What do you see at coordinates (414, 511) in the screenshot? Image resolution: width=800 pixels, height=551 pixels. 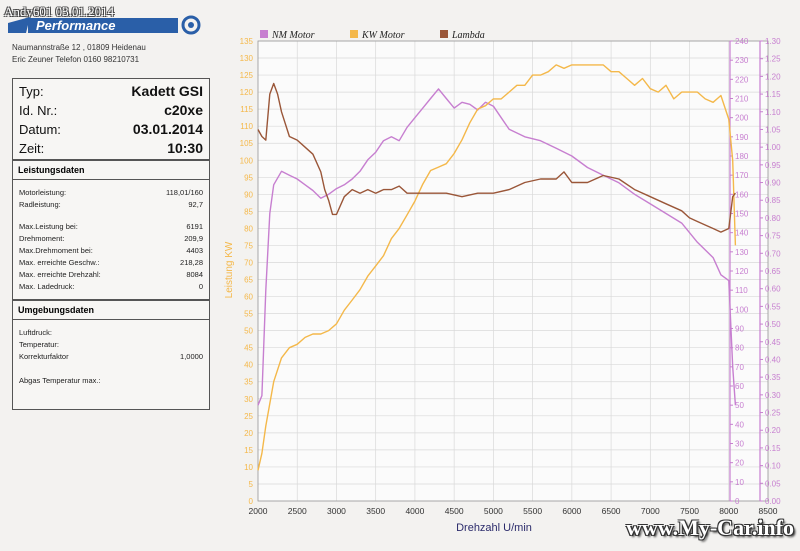 I see `x-tick-label: 4000` at bounding box center [414, 511].